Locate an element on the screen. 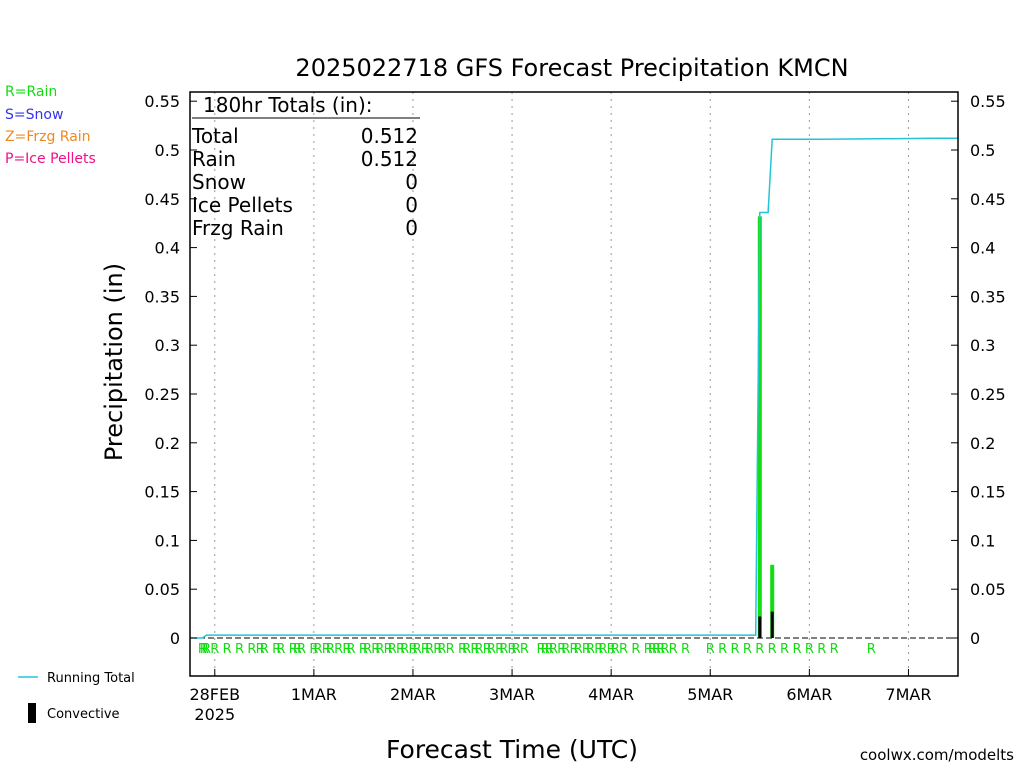  y-tick-label-left: 0.45 is located at coordinates (162, 199).